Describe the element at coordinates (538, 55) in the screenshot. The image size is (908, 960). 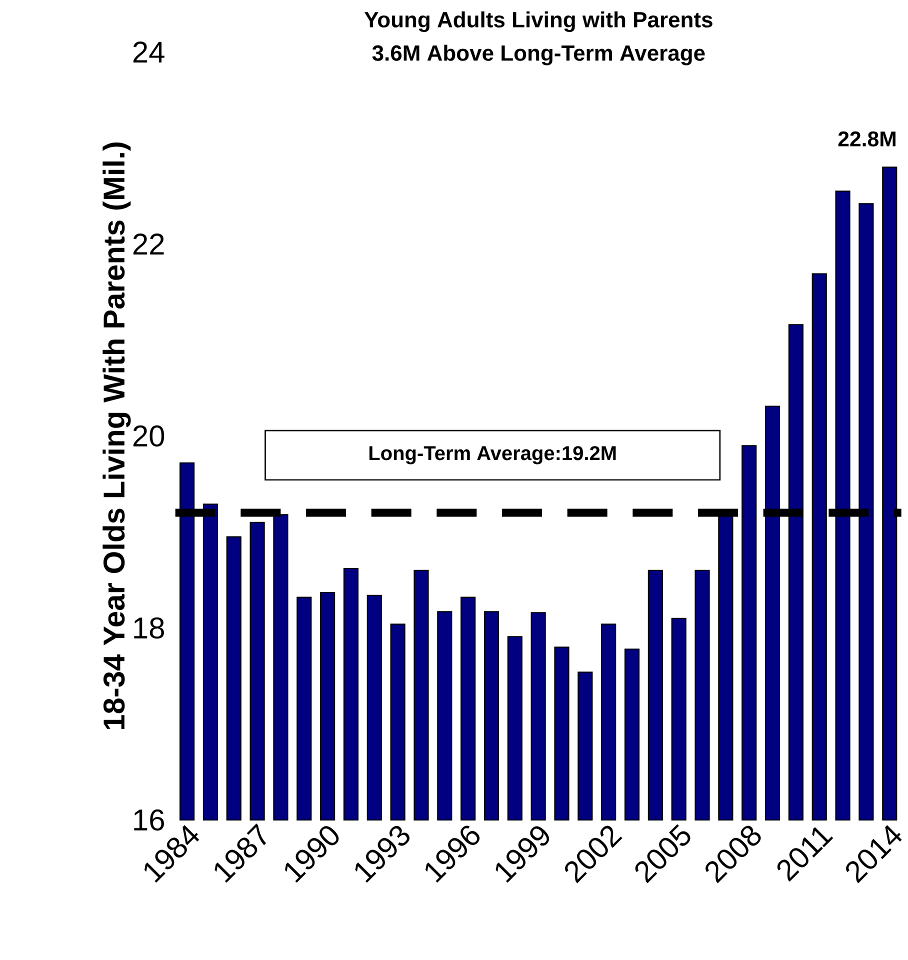
I see `chart-subtitle: 3.6M Above Long-Term Average` at that location.